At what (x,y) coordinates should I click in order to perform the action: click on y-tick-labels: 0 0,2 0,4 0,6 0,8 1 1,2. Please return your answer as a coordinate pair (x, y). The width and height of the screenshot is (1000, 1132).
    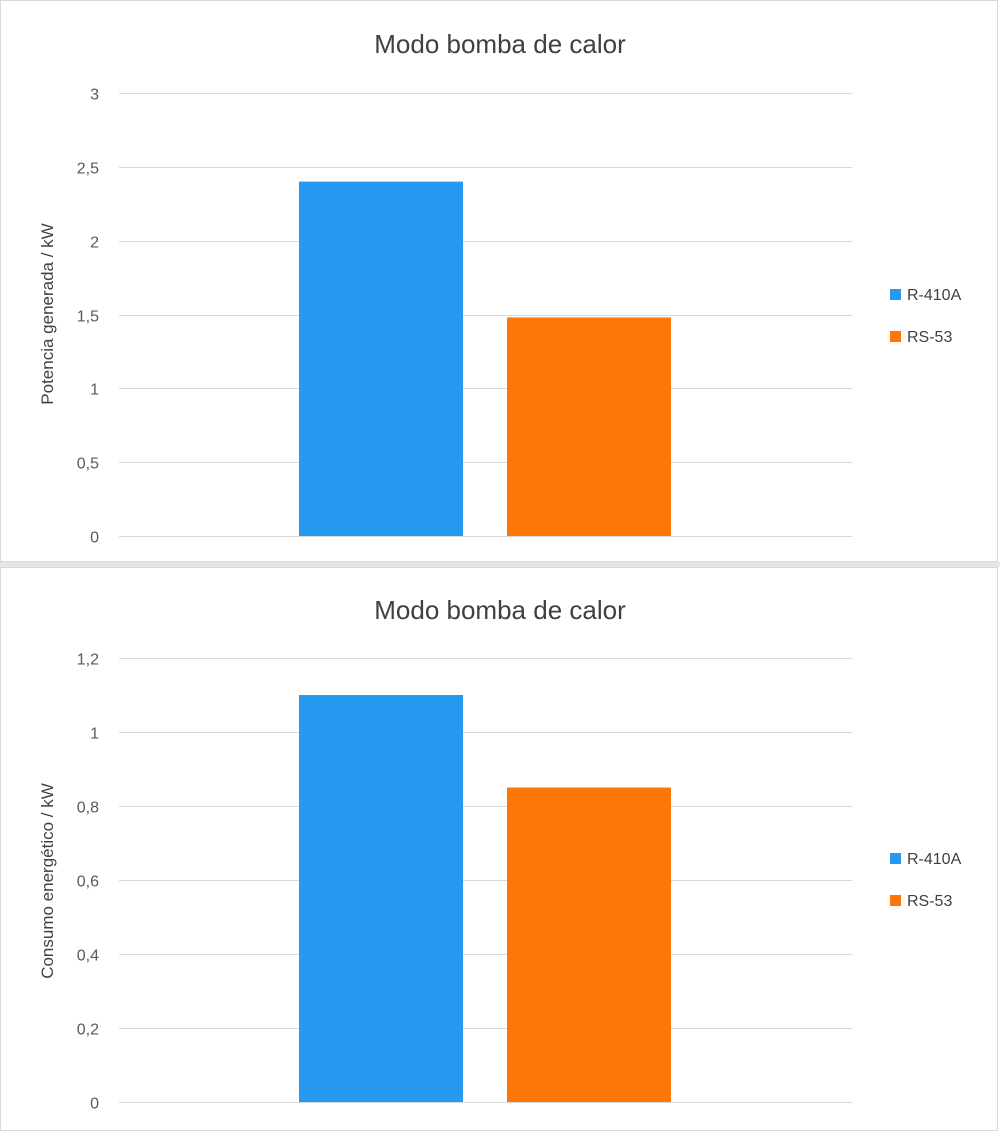
    Looking at the image, I should click on (88, 882).